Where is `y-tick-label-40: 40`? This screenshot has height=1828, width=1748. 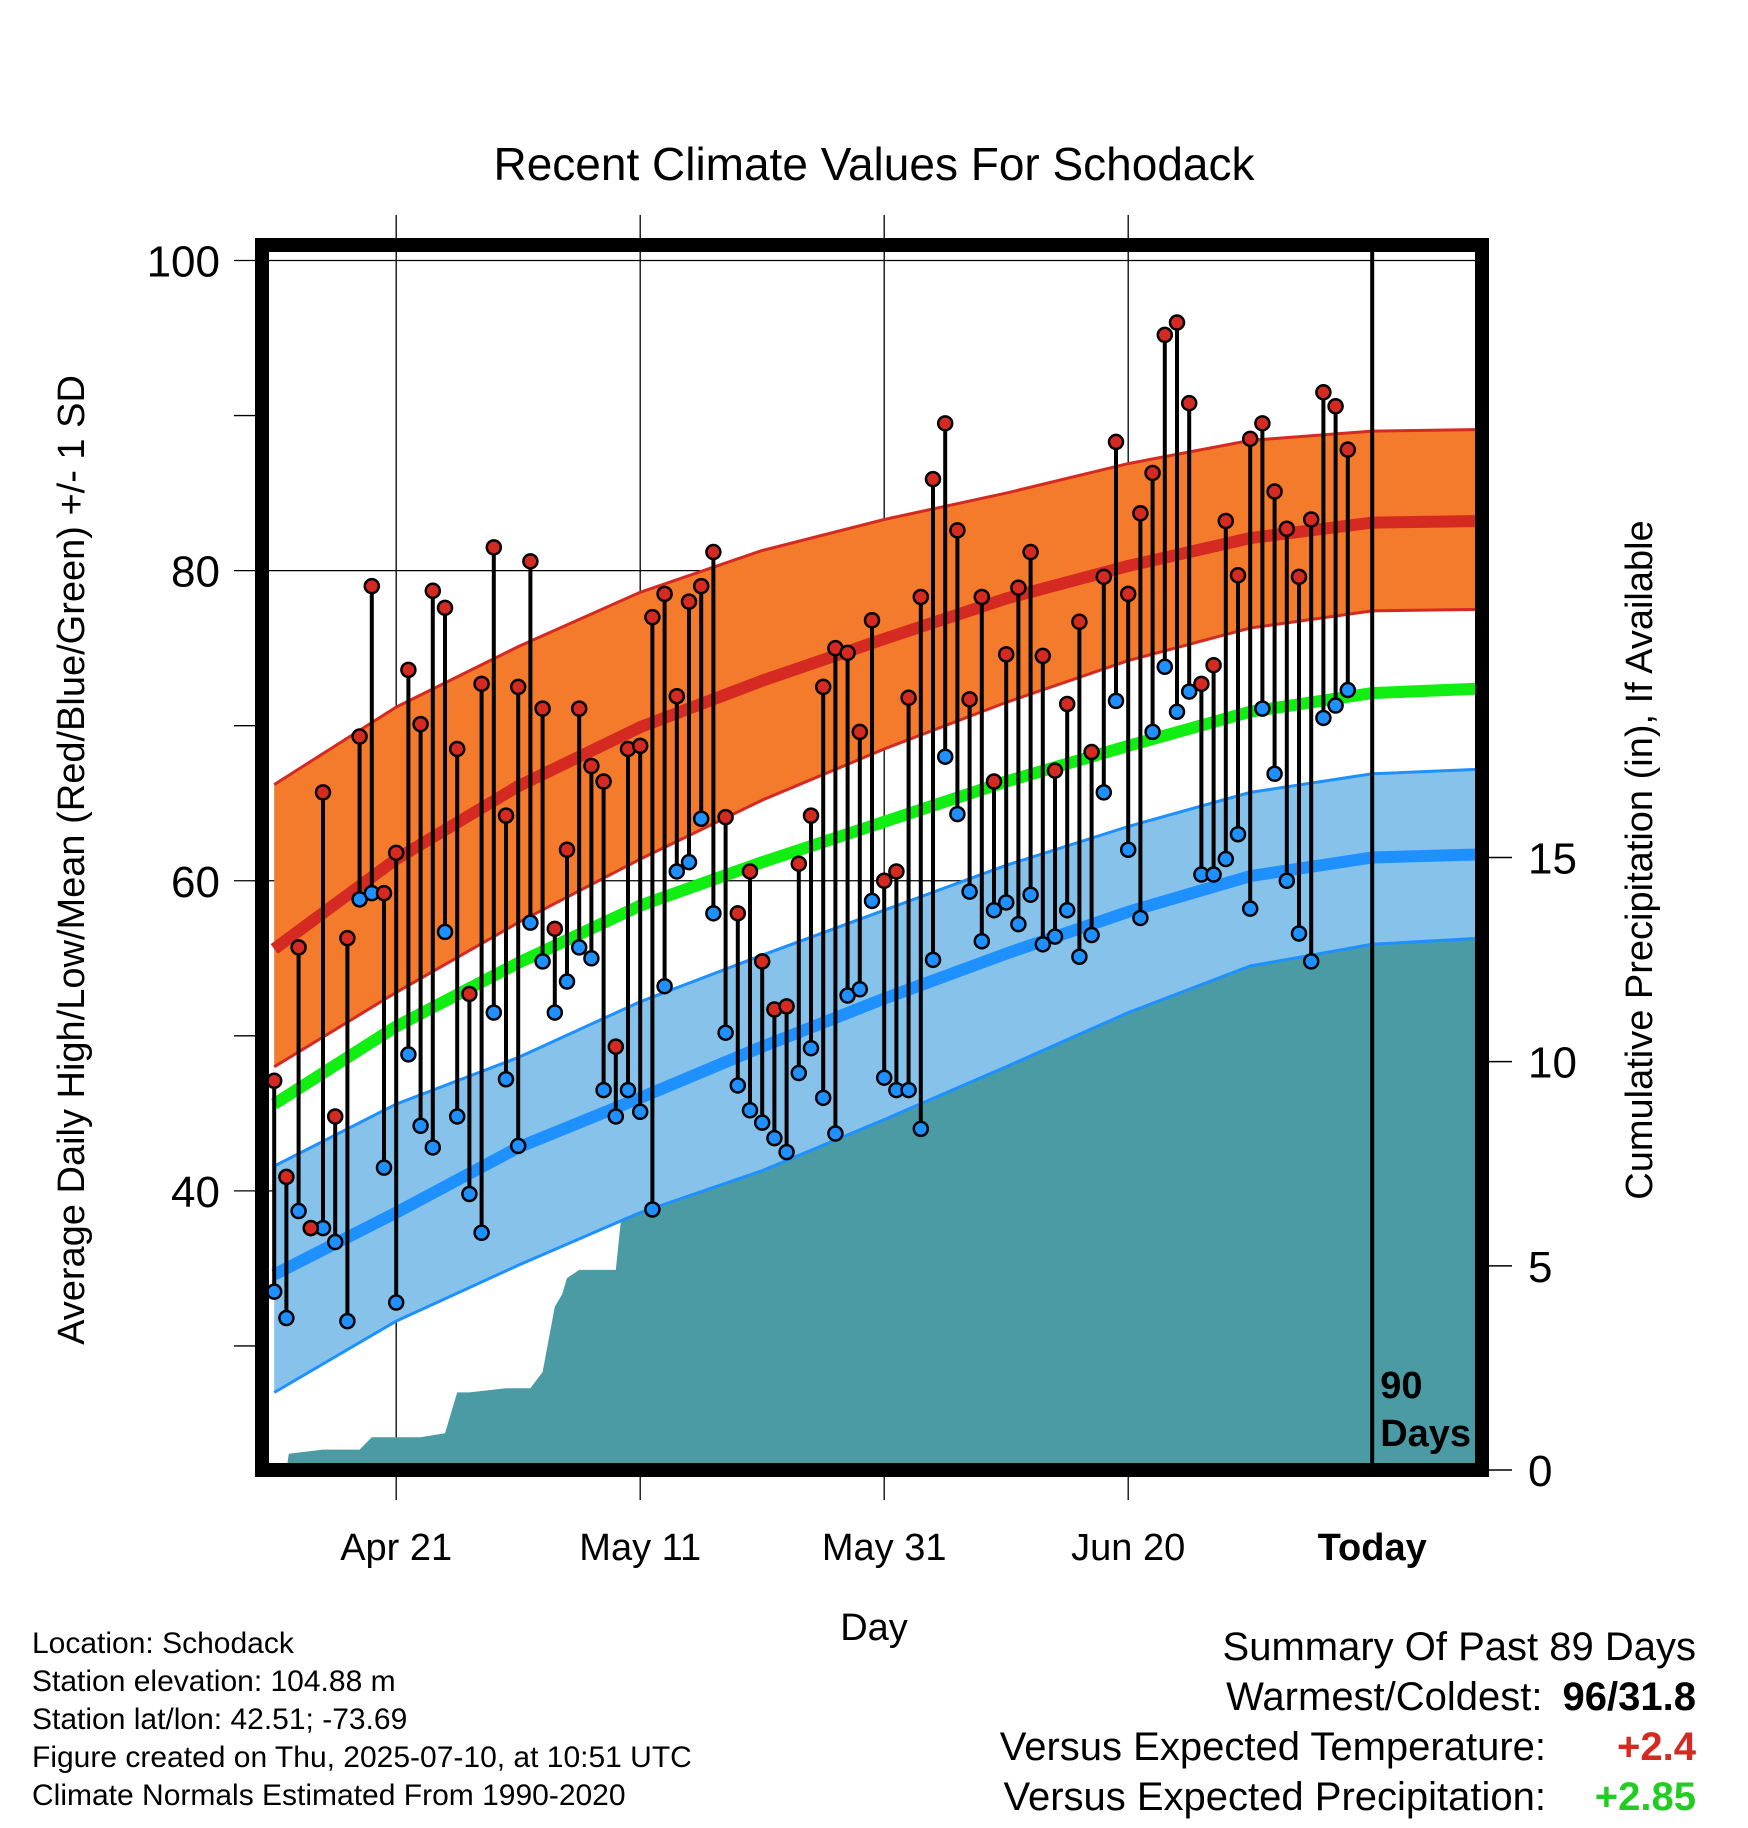 y-tick-label-40: 40 is located at coordinates (195, 1192).